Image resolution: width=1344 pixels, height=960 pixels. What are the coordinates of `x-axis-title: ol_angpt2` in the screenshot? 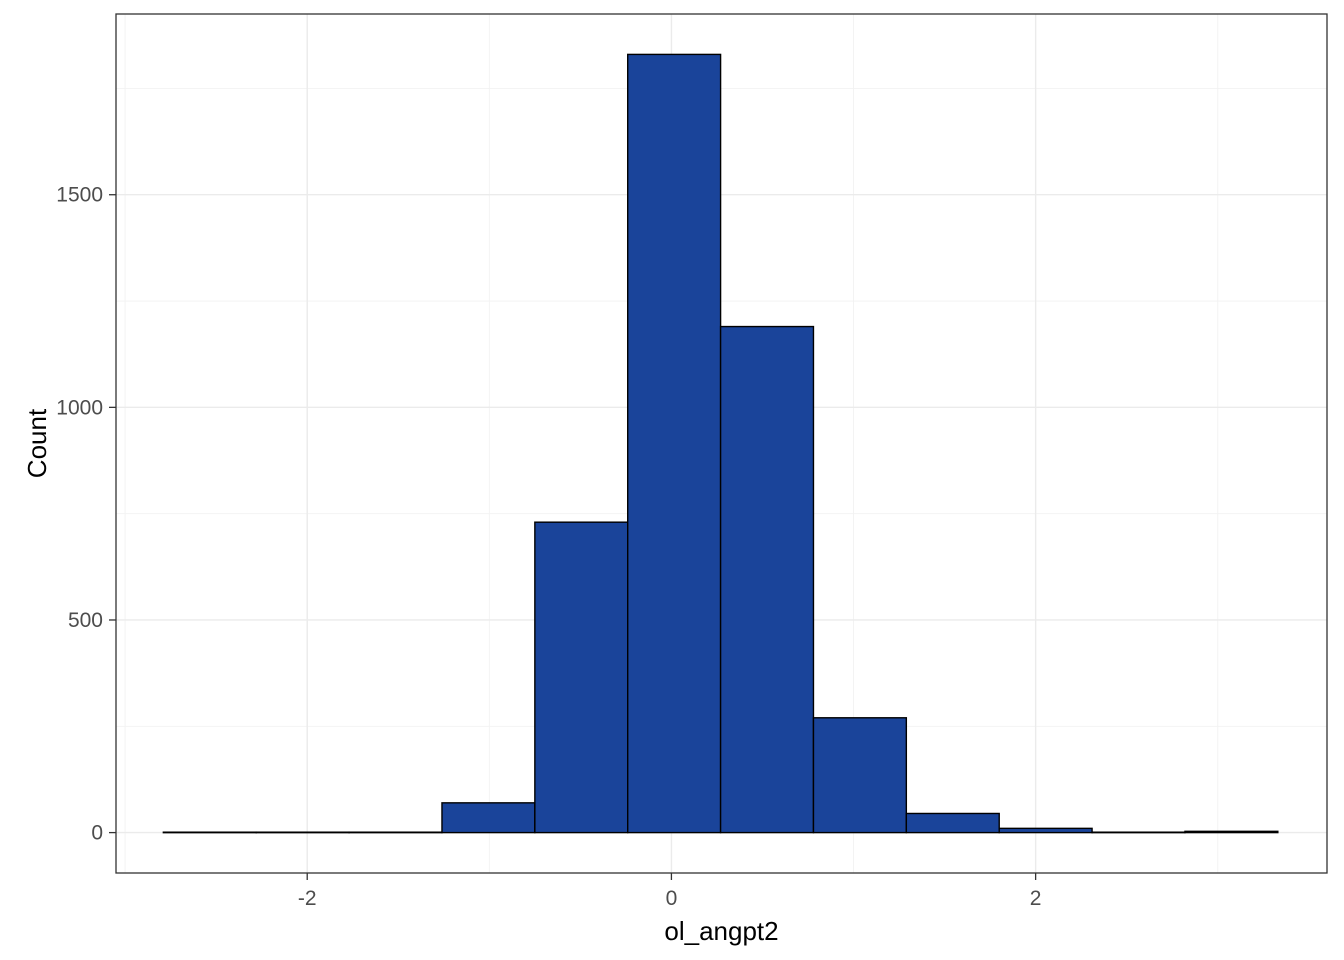 It's located at (721, 931).